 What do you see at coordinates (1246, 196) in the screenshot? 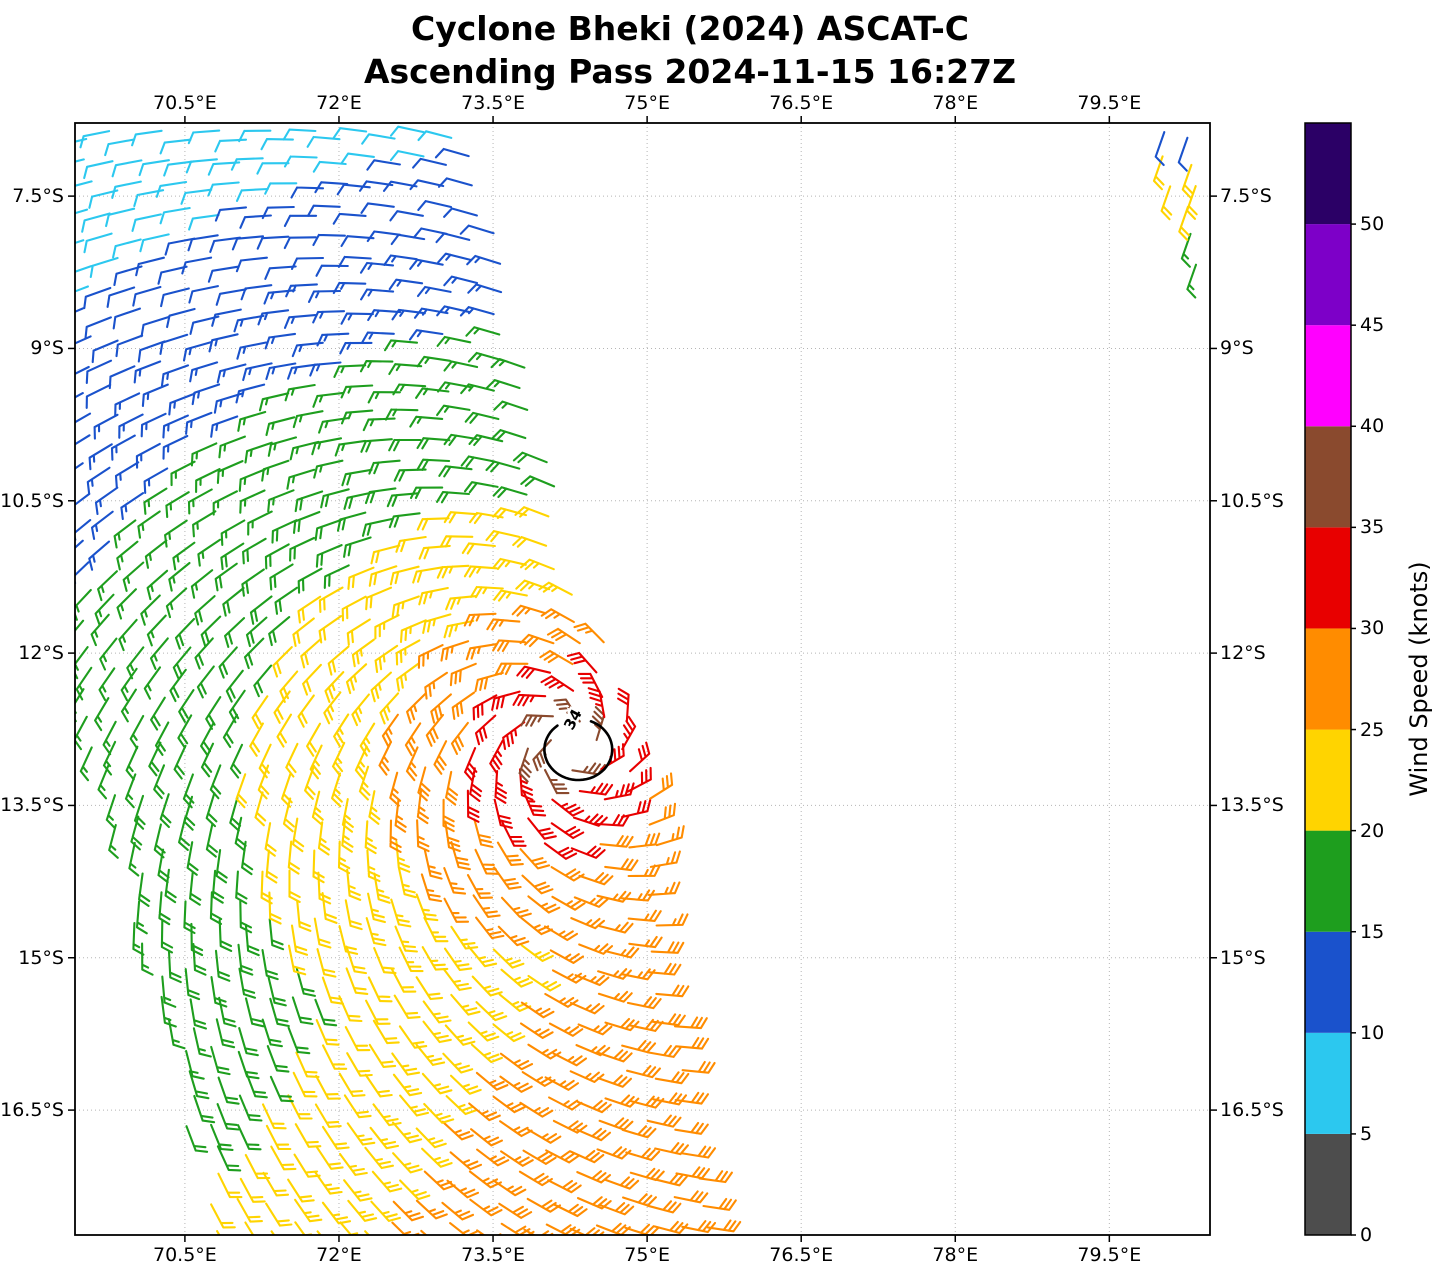
I see `y-tick-label-right: 7.5°S` at bounding box center [1246, 196].